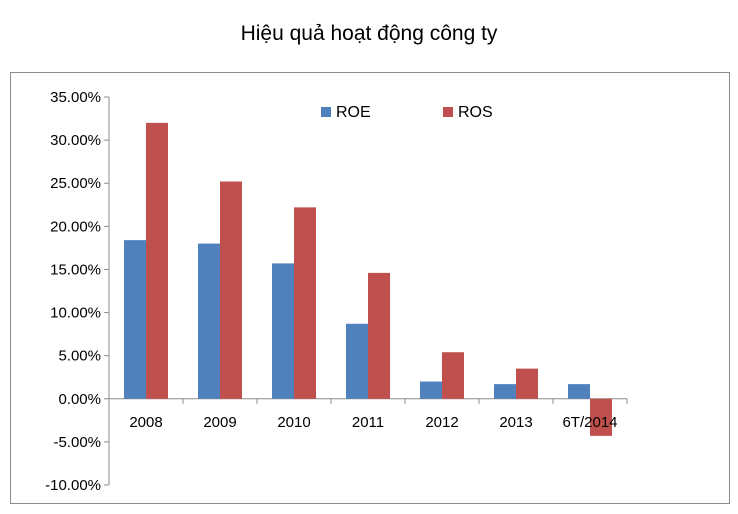 This screenshot has height=514, width=738. What do you see at coordinates (75, 313) in the screenshot?
I see `y-tick-label: 10.00%` at bounding box center [75, 313].